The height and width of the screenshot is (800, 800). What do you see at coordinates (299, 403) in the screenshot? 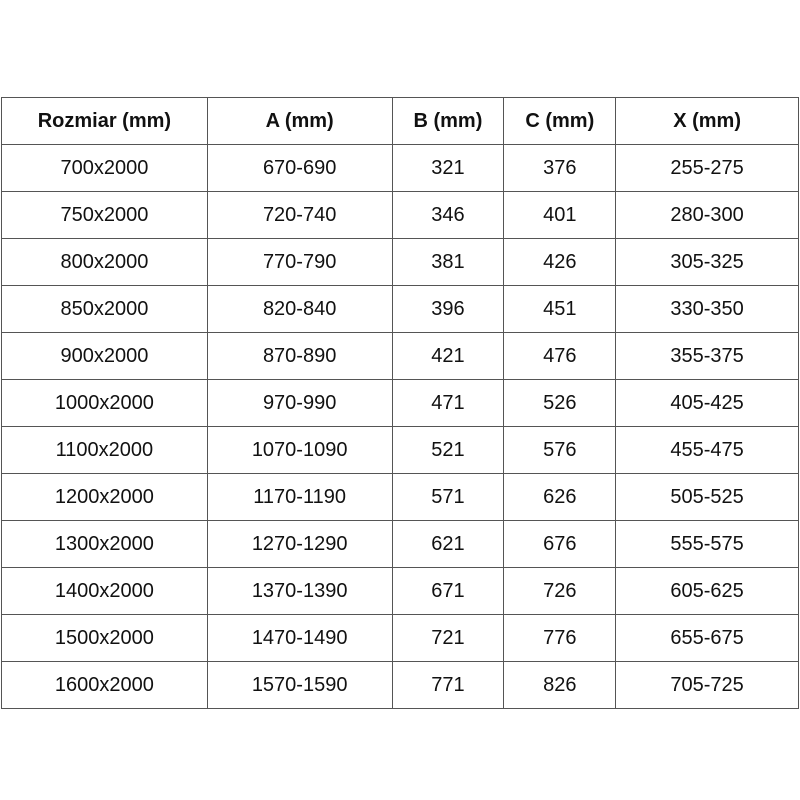
I see `table-cell: 970-990` at bounding box center [299, 403].